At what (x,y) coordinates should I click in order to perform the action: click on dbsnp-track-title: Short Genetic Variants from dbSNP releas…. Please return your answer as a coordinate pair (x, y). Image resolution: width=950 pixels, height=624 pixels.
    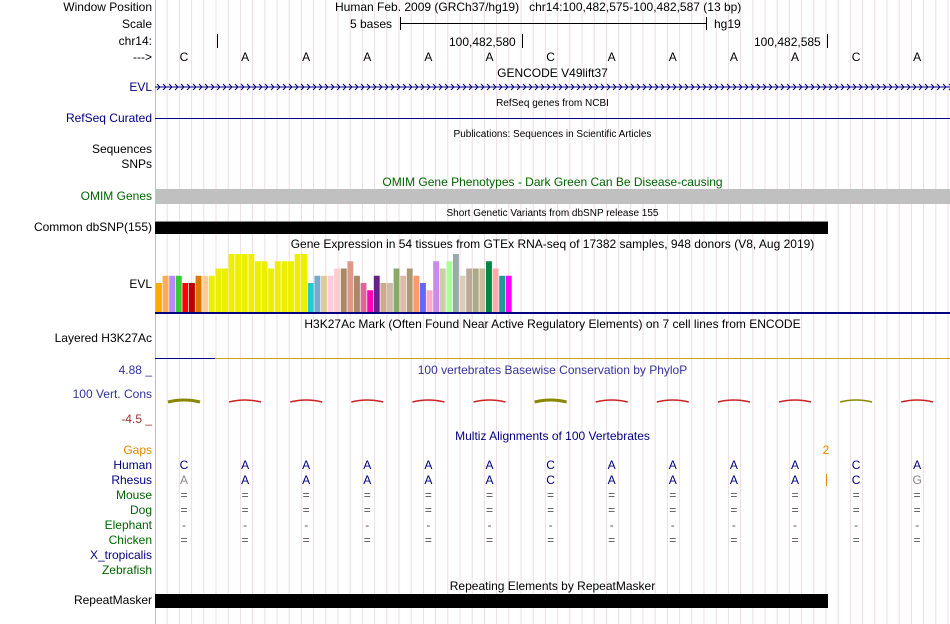
    Looking at the image, I should click on (552, 213).